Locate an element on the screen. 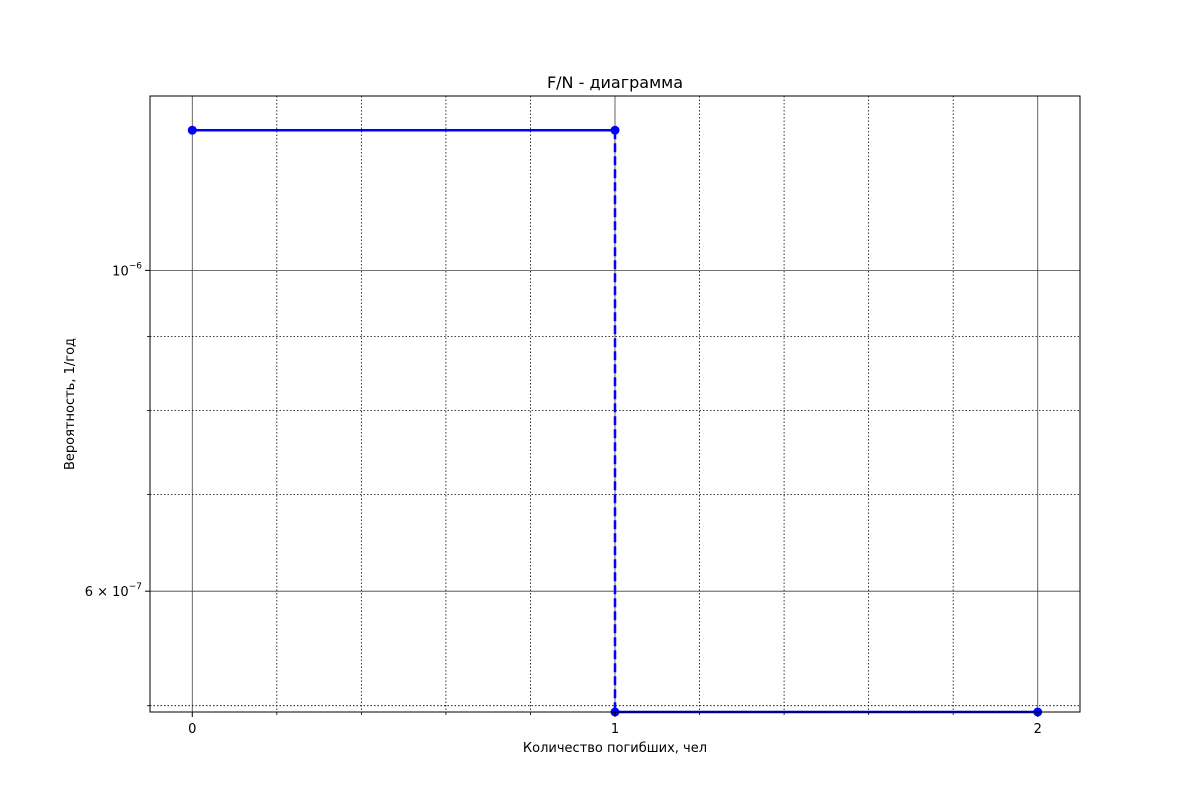 The height and width of the screenshot is (800, 1200). x-tick-label: 2 is located at coordinates (1038, 729).